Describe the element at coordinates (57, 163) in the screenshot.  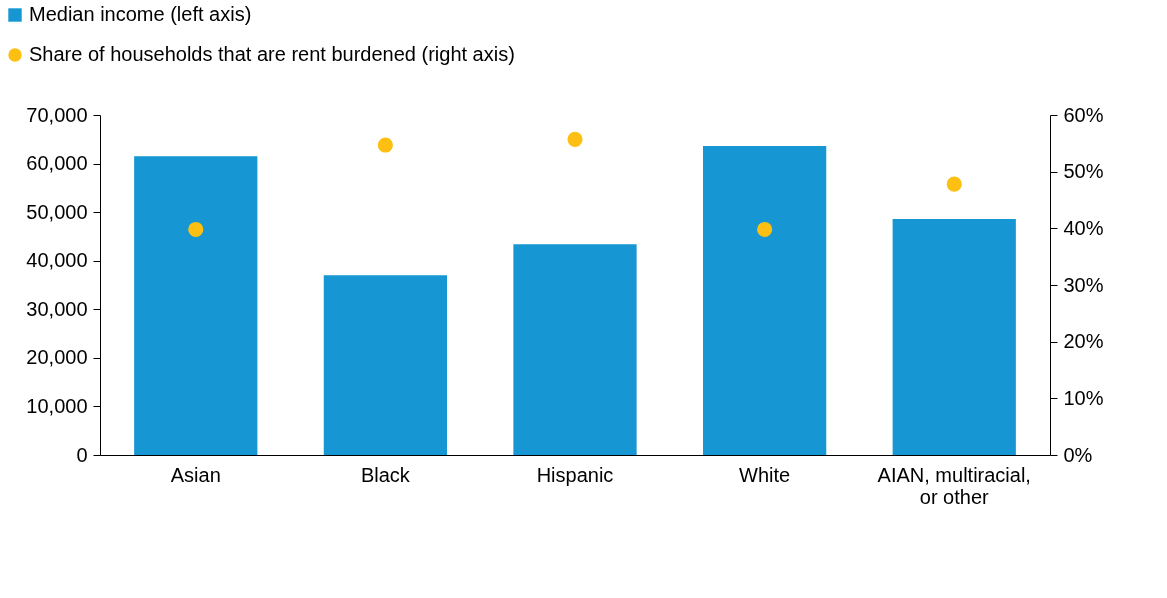
I see `y-tick-label: 60,000` at that location.